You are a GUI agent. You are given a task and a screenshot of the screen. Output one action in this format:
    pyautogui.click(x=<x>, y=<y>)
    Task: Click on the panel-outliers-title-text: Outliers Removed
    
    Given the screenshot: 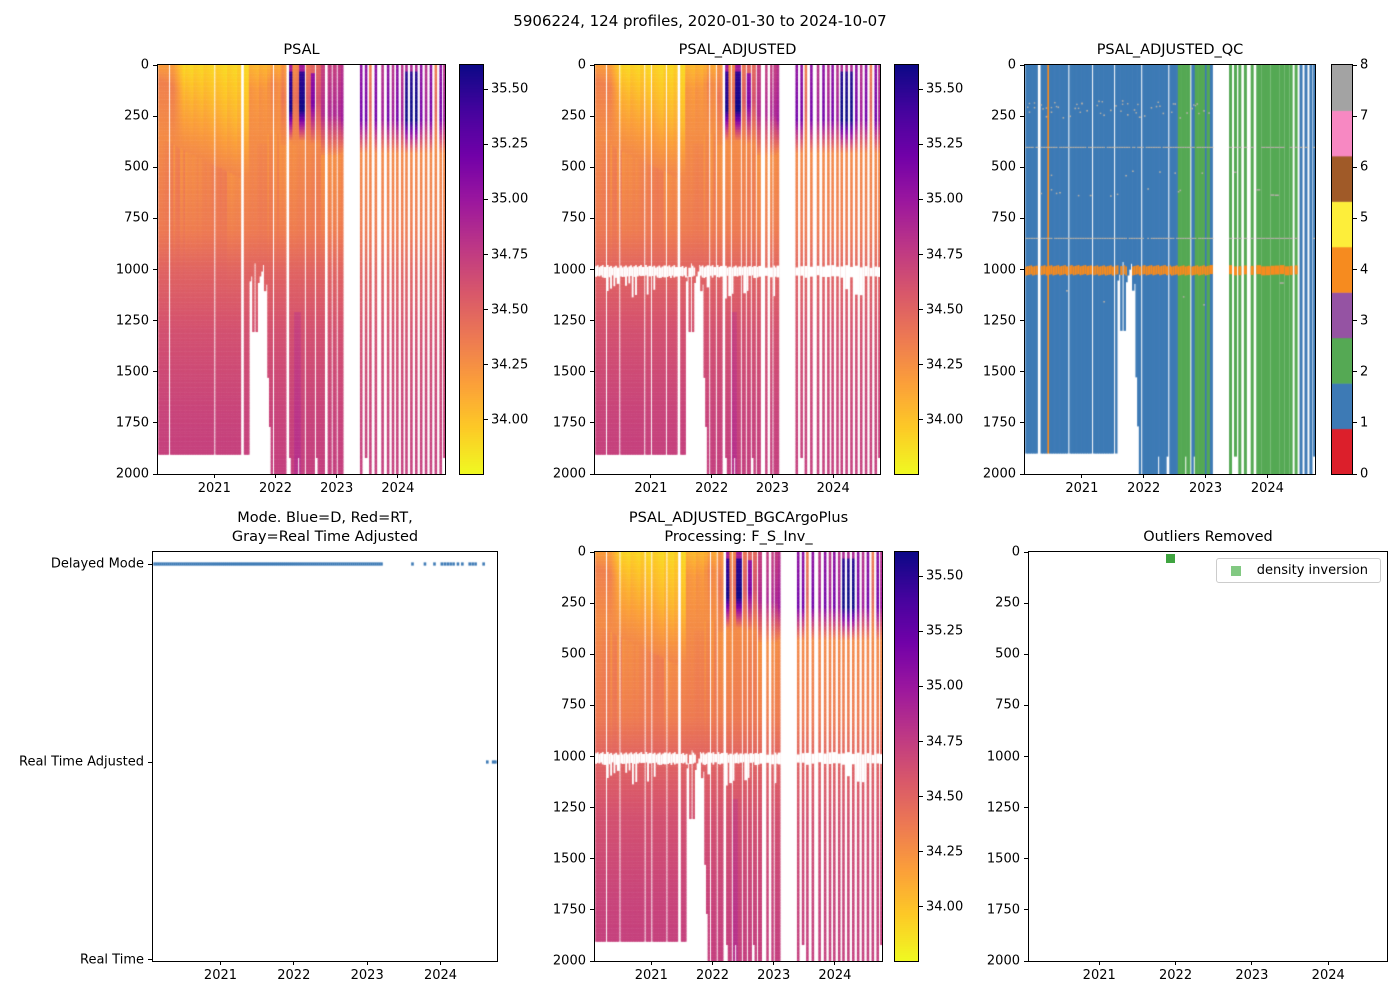 What is the action you would take?
    pyautogui.click(x=1208, y=537)
    